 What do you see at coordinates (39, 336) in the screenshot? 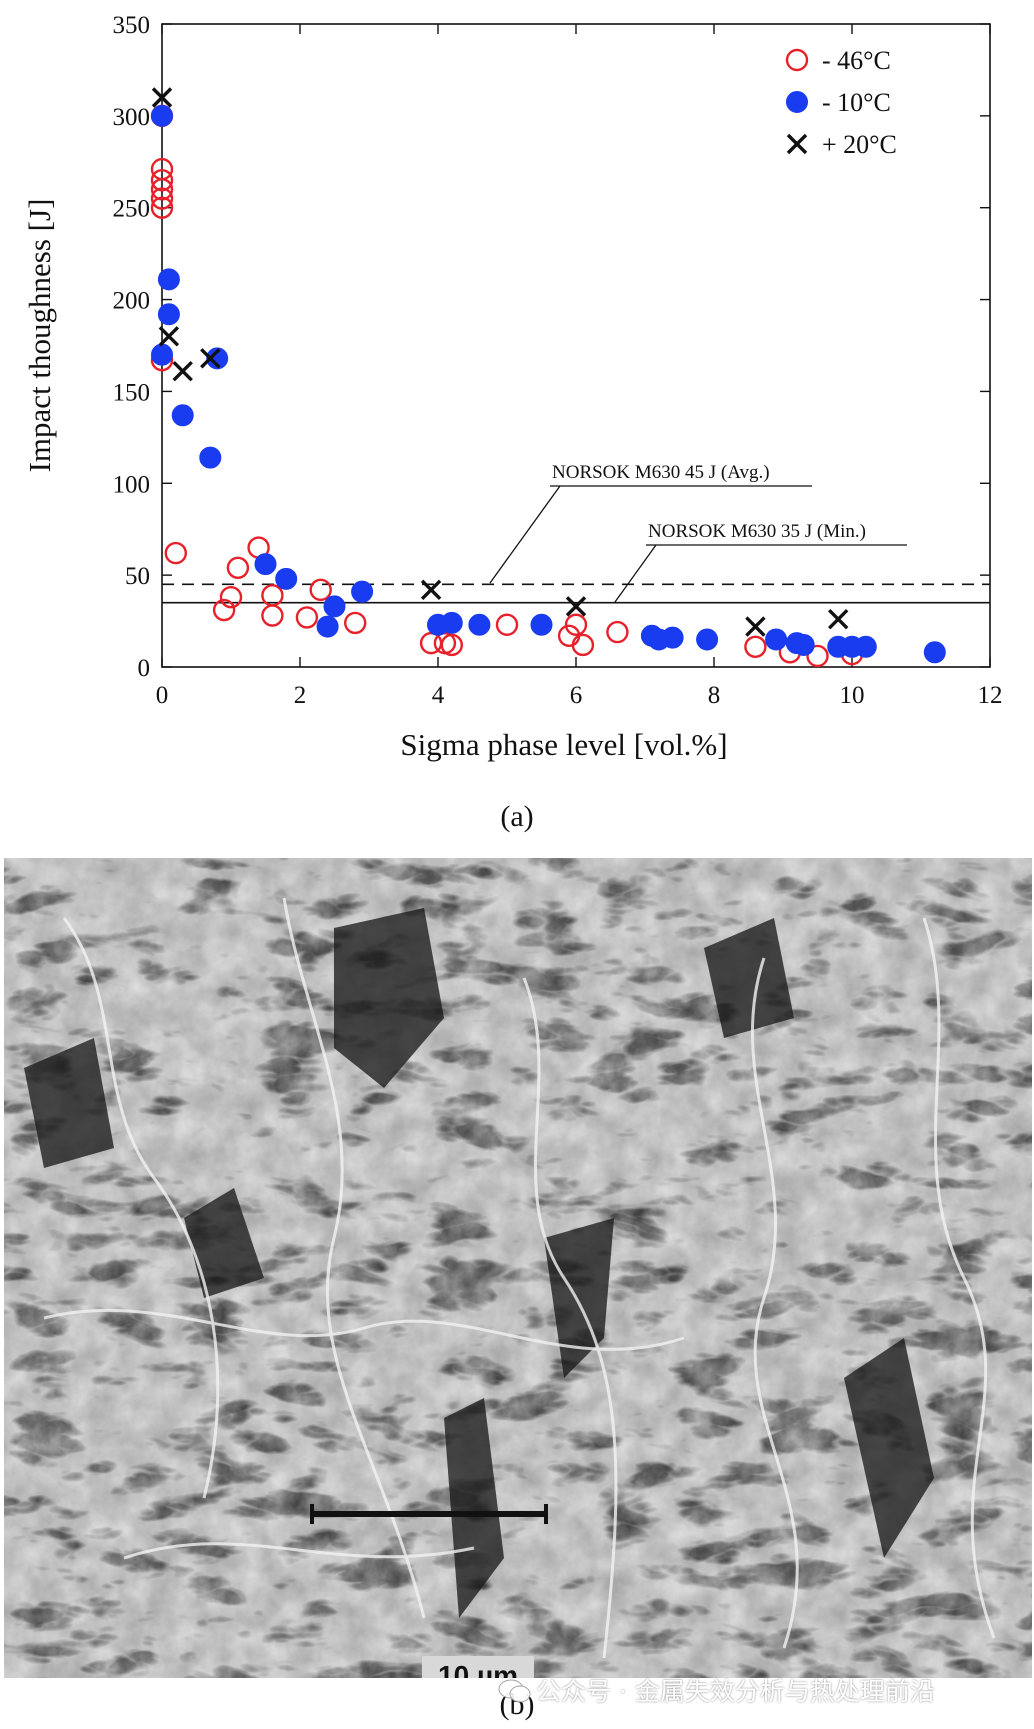
I see `y-axis-label: Impact thoughness [J]` at bounding box center [39, 336].